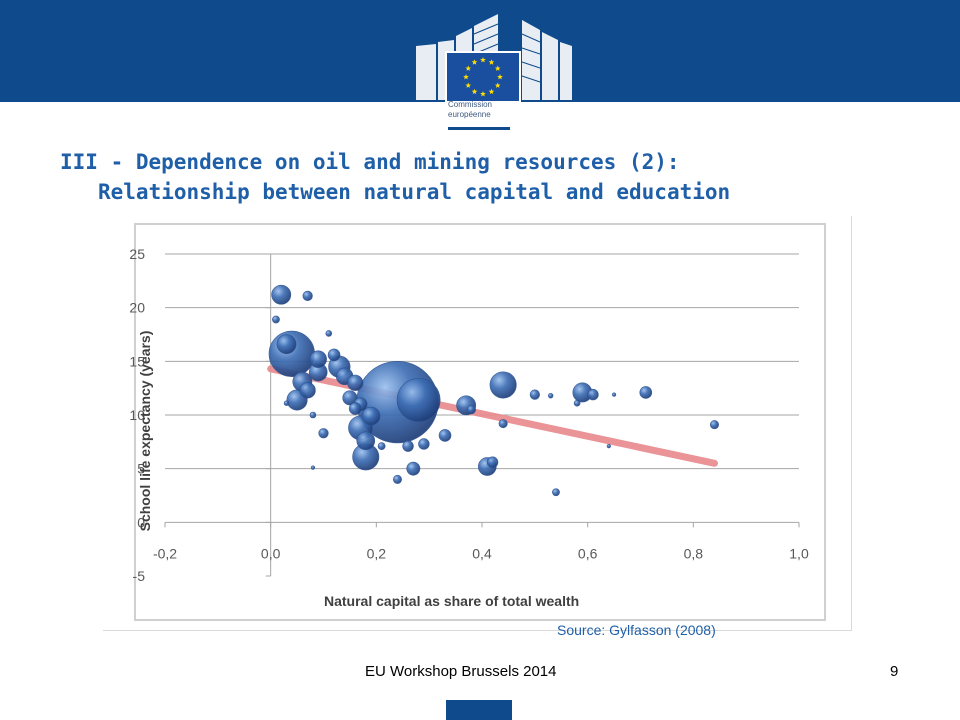  Describe the element at coordinates (636, 630) in the screenshot. I see `chart-source: Source: Gylfasson (2008)` at that location.